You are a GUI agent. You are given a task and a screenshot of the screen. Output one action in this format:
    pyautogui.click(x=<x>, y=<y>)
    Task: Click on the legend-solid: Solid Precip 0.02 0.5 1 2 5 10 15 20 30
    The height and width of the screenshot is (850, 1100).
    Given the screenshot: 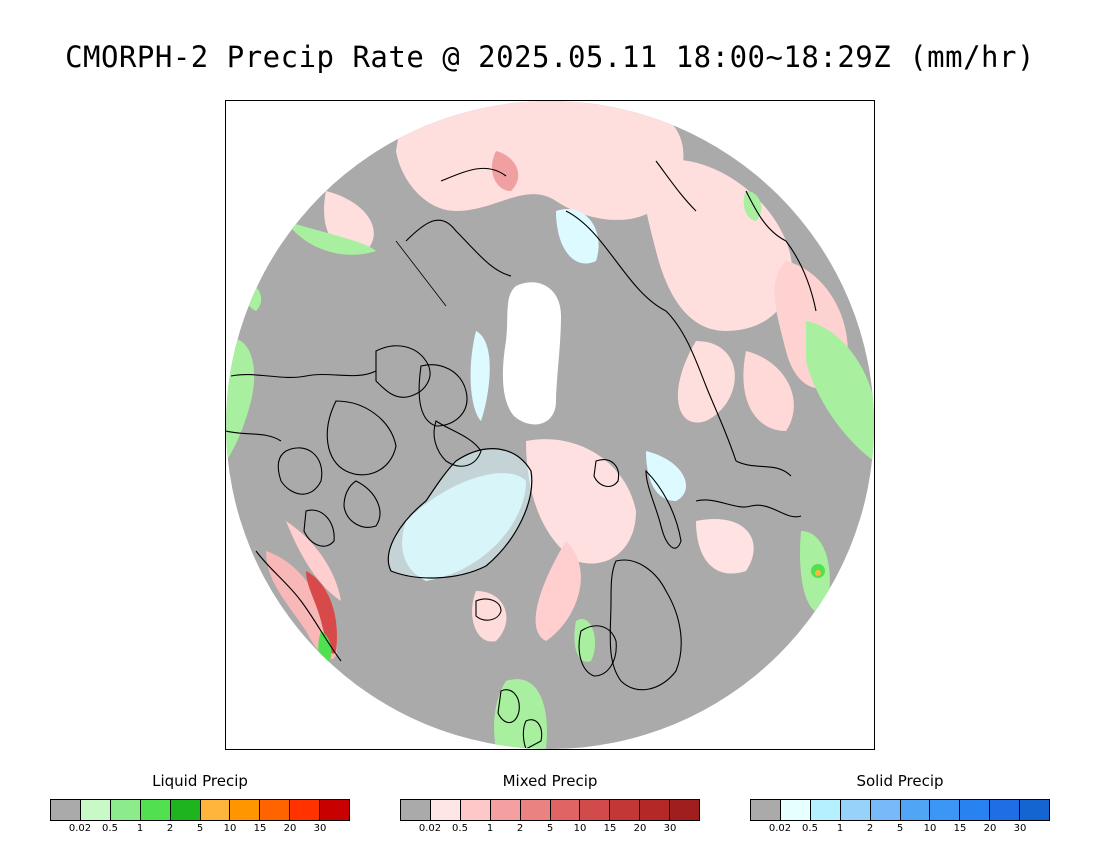 What is the action you would take?
    pyautogui.click(x=900, y=805)
    